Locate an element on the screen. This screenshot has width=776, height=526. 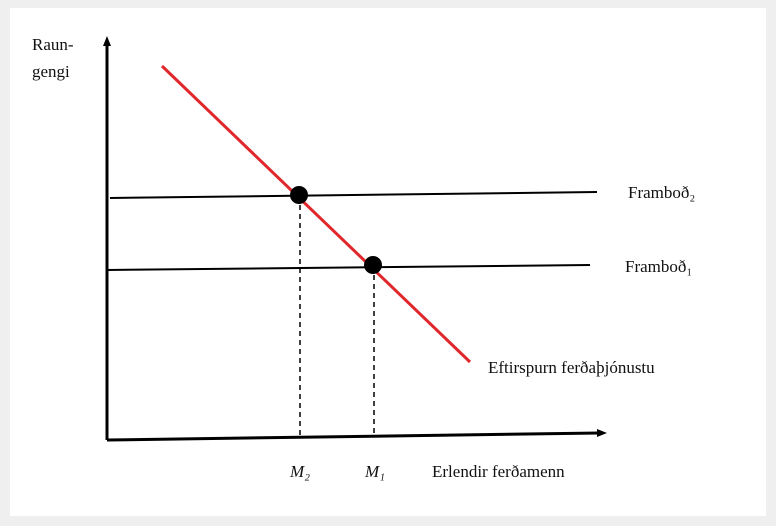
x-axis-arrow is located at coordinates (602, 433).